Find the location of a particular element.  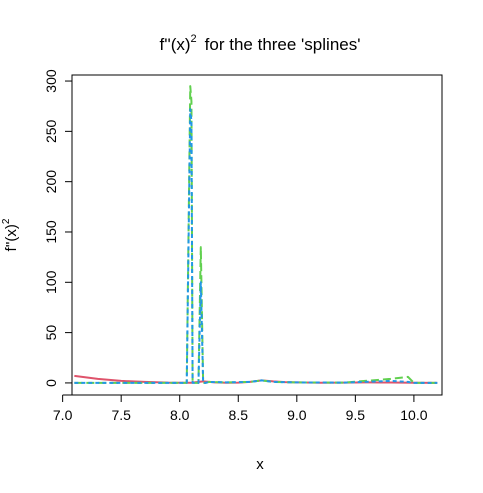

x-tick-label: 7.5 is located at coordinates (121, 415).